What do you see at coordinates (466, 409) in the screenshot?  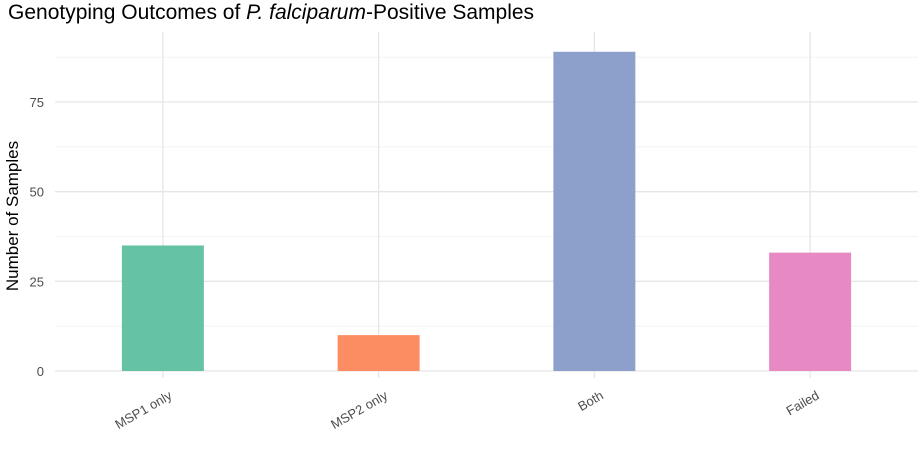 I see `x-axis-ticks: MSP1 only MSP2 only Both Failed` at bounding box center [466, 409].